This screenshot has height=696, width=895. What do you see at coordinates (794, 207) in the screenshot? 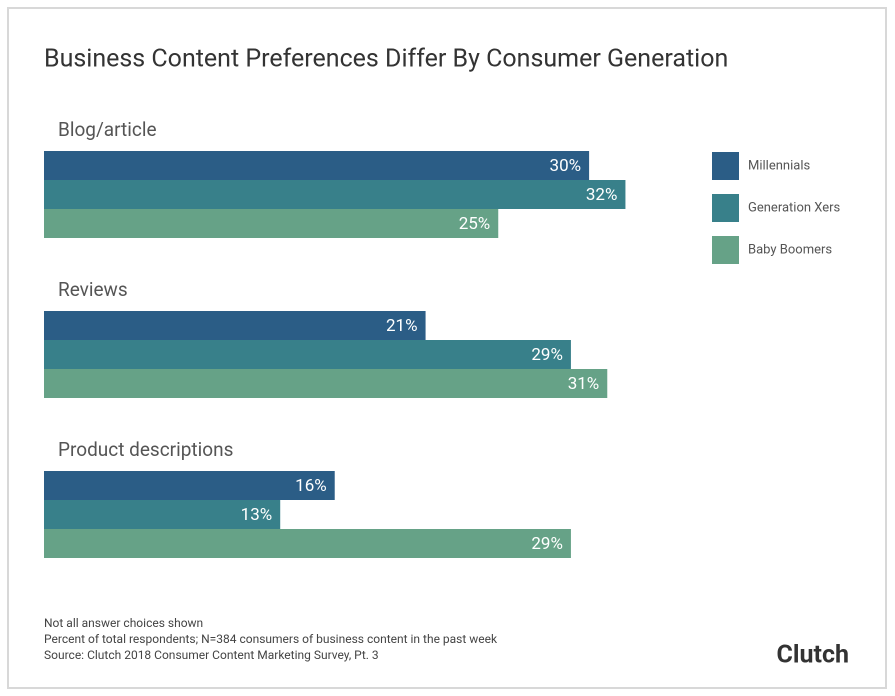
I see `legend-label: Generation Xers` at bounding box center [794, 207].